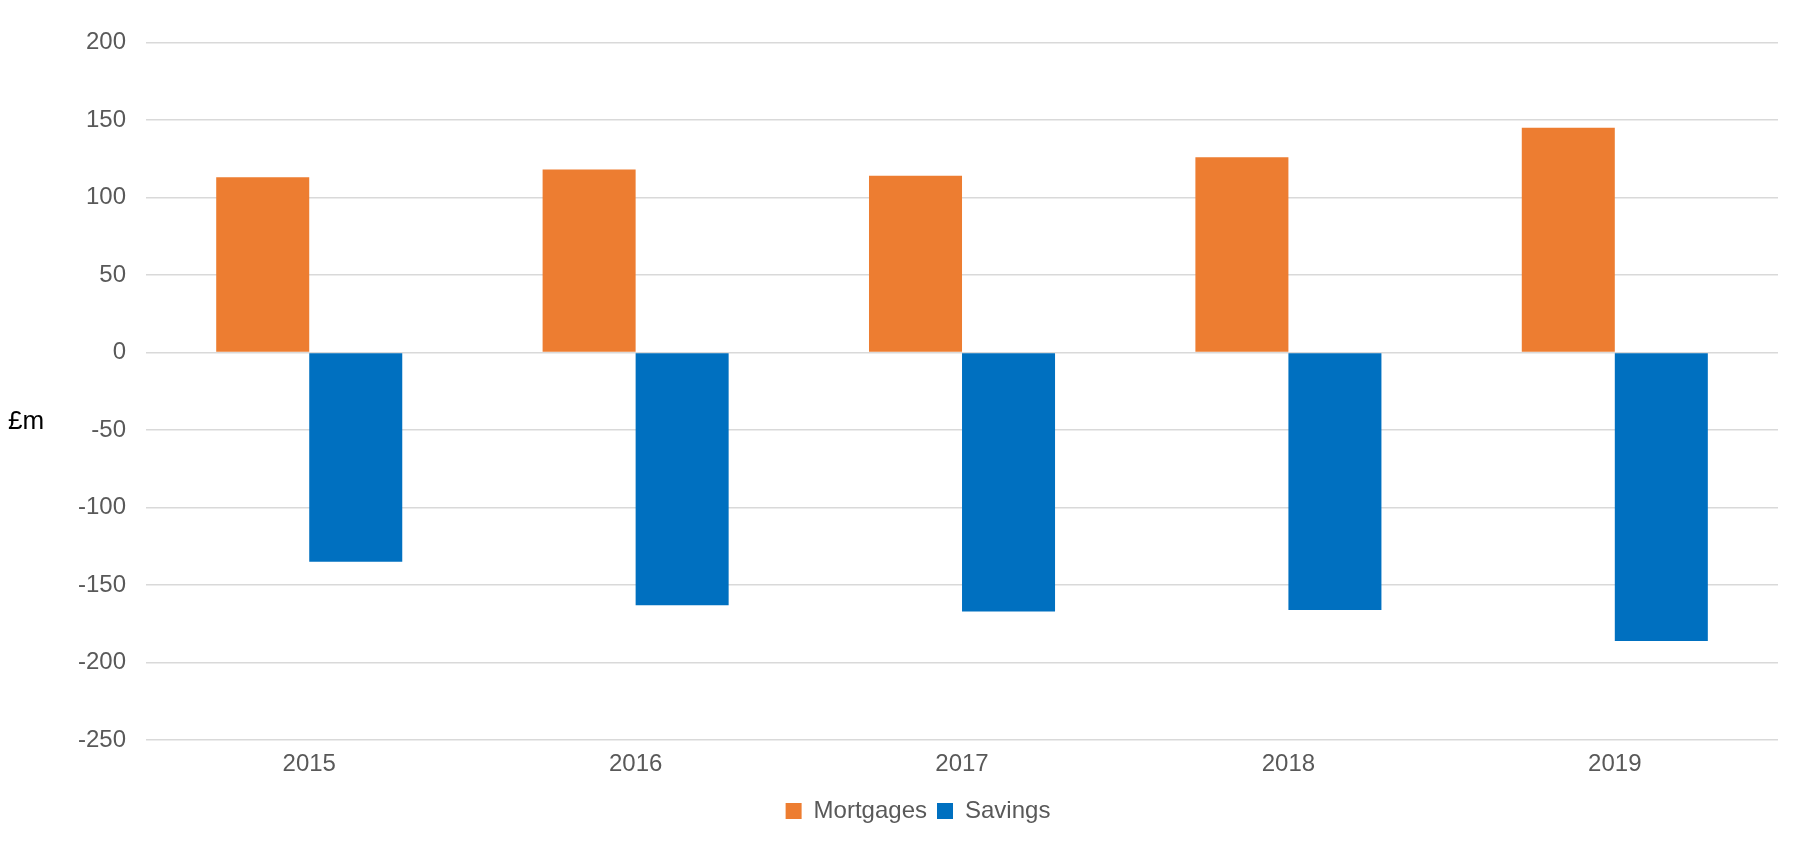  What do you see at coordinates (106, 196) in the screenshot?
I see `y-tick-label: 100` at bounding box center [106, 196].